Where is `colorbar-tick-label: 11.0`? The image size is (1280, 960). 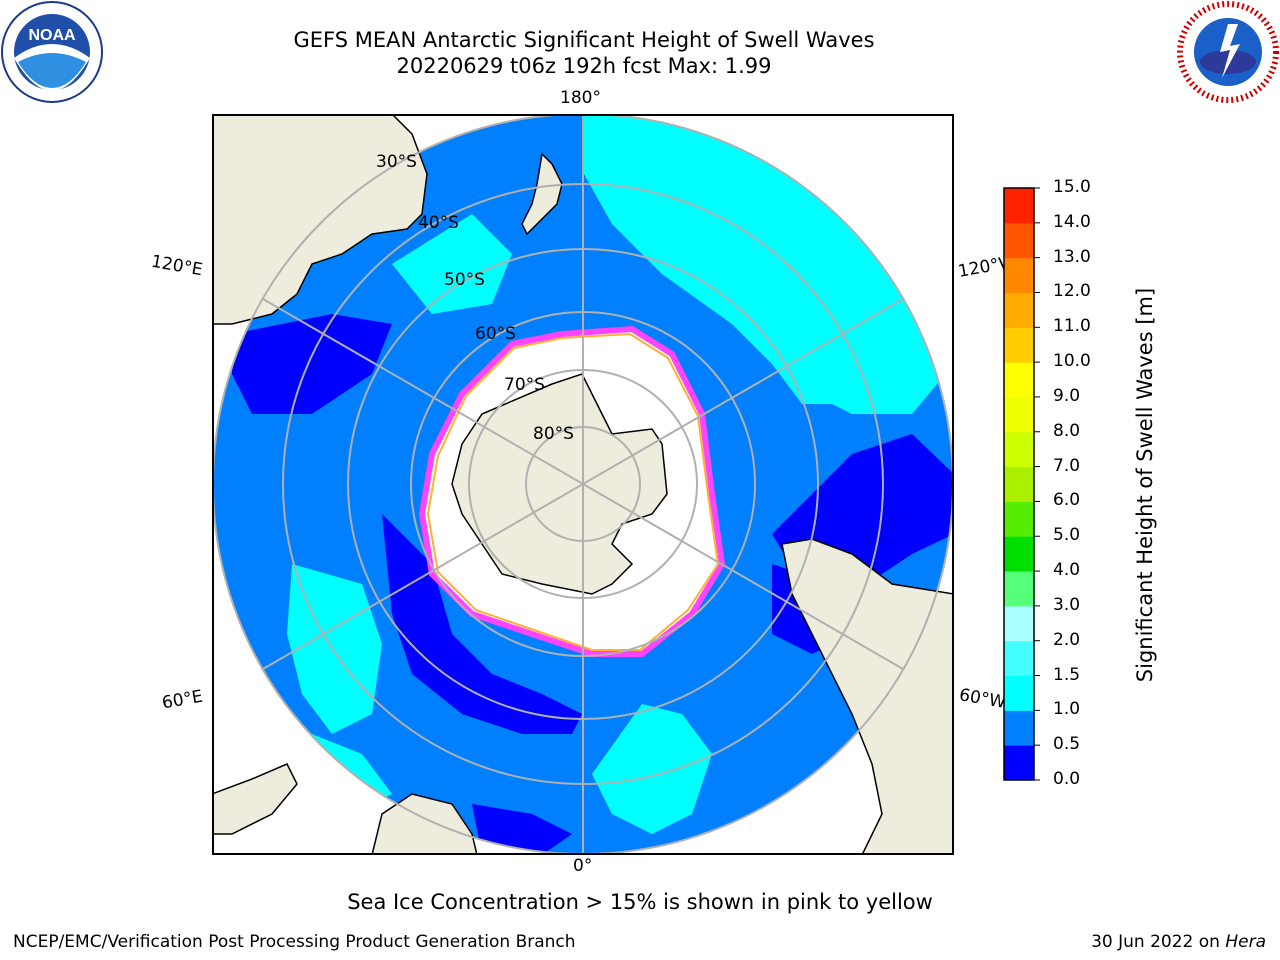 colorbar-tick-label: 11.0 is located at coordinates (1072, 326).